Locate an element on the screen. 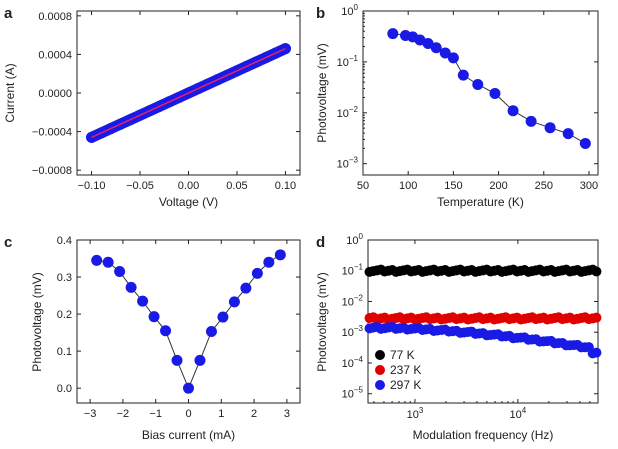  series-77-k is located at coordinates (483, 270).